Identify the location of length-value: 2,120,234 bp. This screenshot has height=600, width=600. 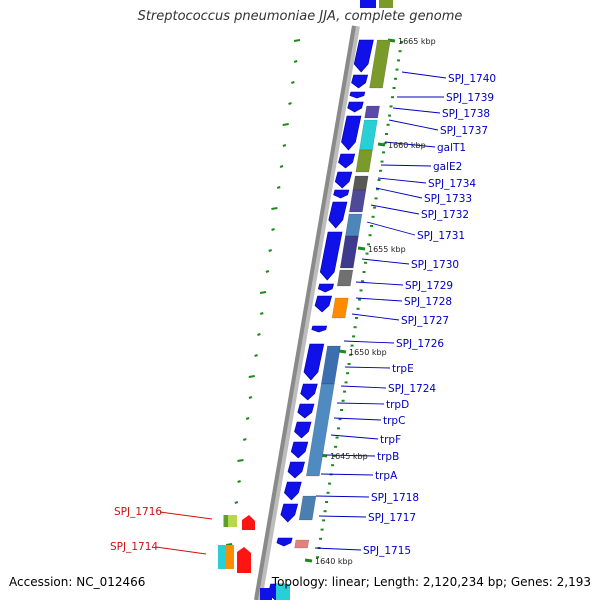
(462, 582).